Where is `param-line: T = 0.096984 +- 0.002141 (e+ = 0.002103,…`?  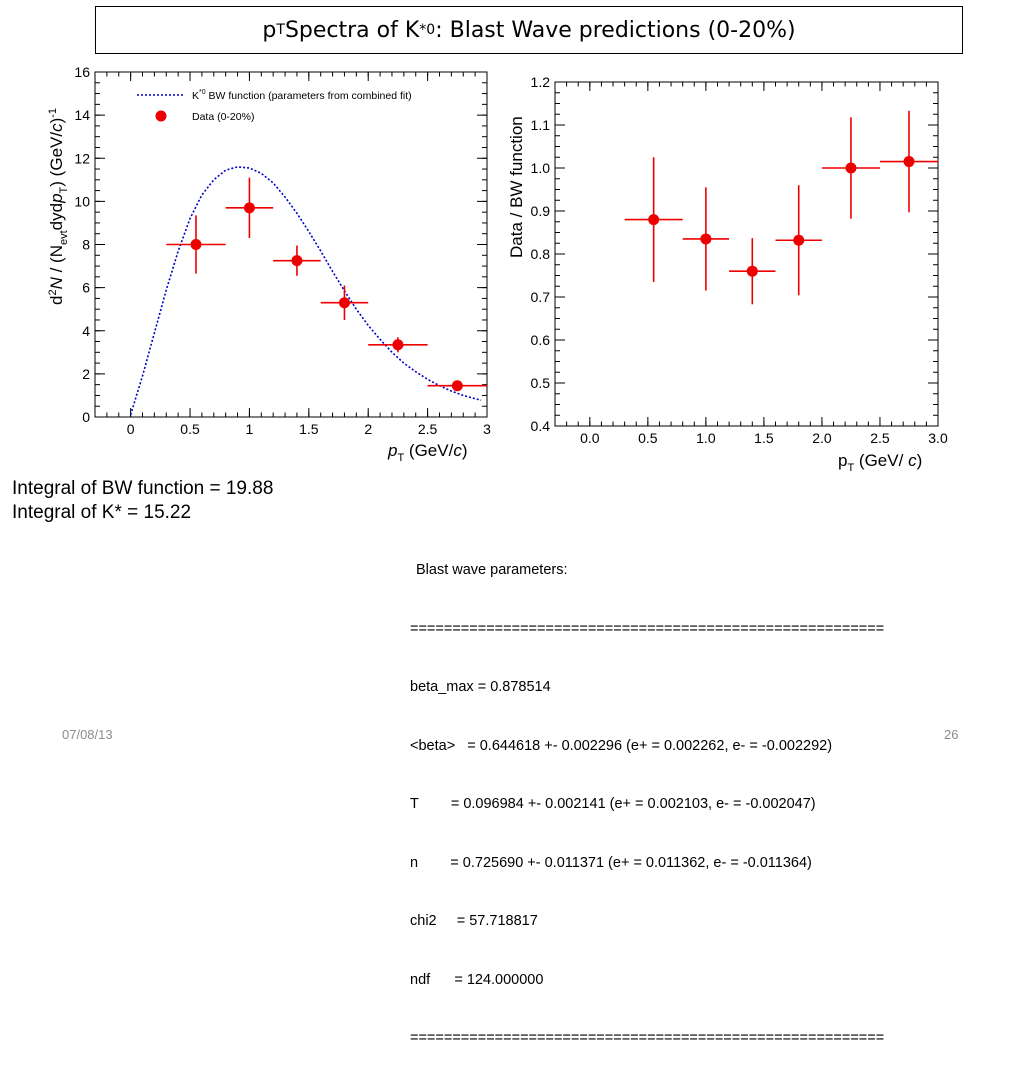
param-line: T = 0.096984 +- 0.002141 (e+ = 0.002103,… is located at coordinates (613, 804).